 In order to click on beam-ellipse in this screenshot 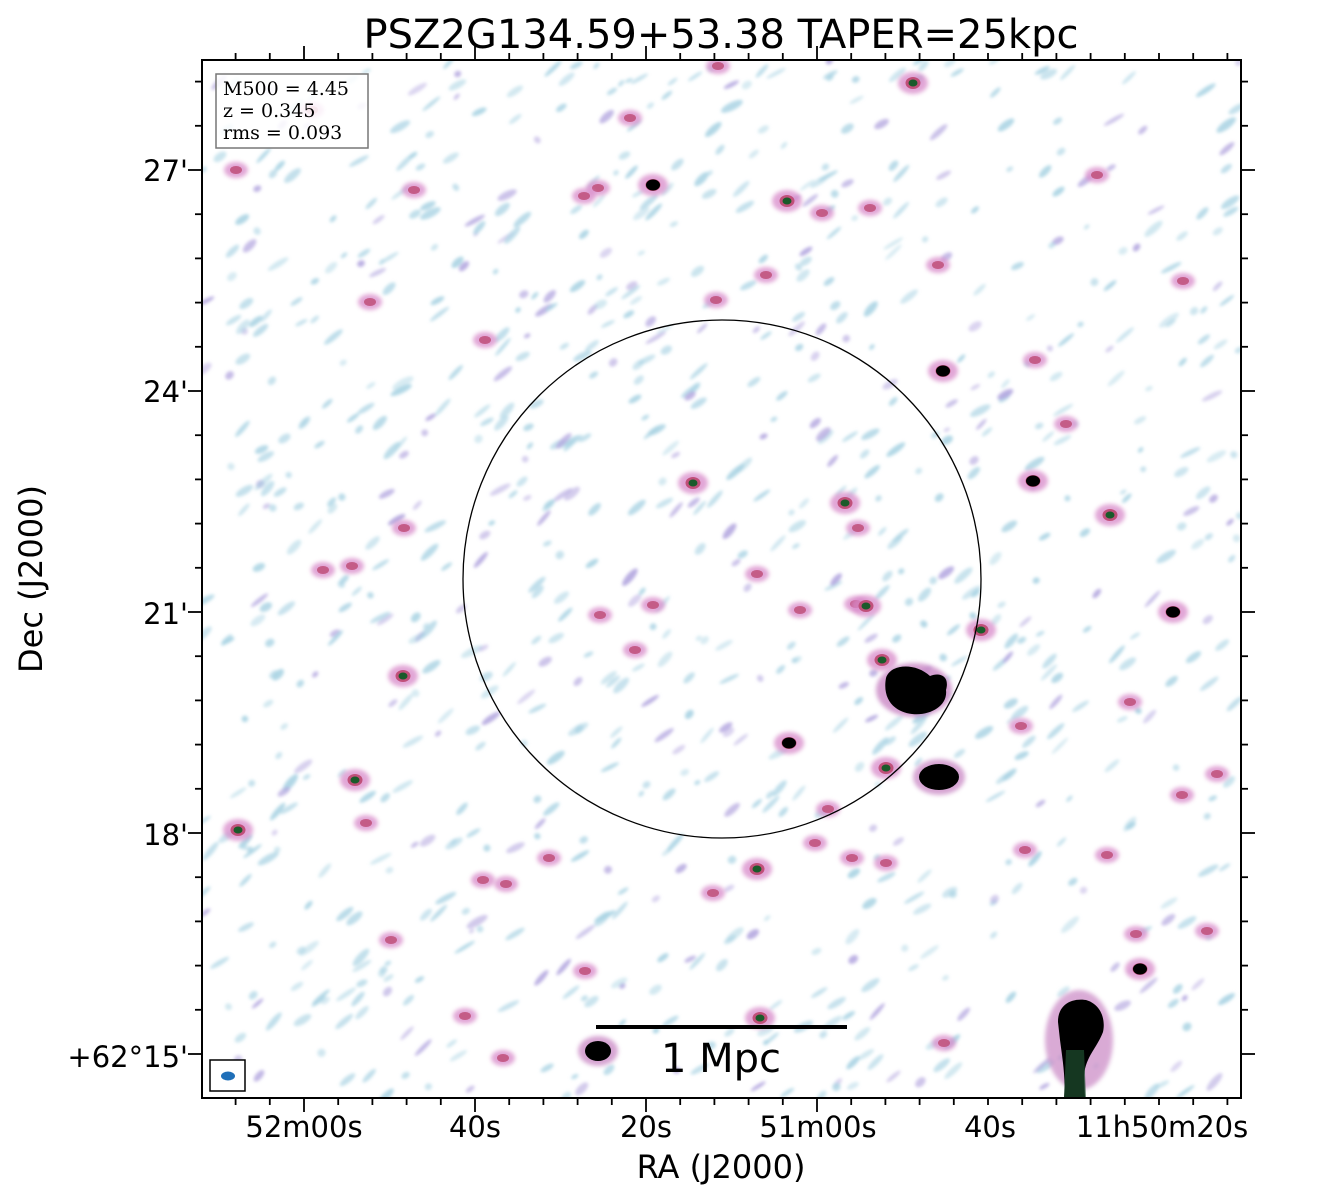, I will do `click(228, 1076)`.